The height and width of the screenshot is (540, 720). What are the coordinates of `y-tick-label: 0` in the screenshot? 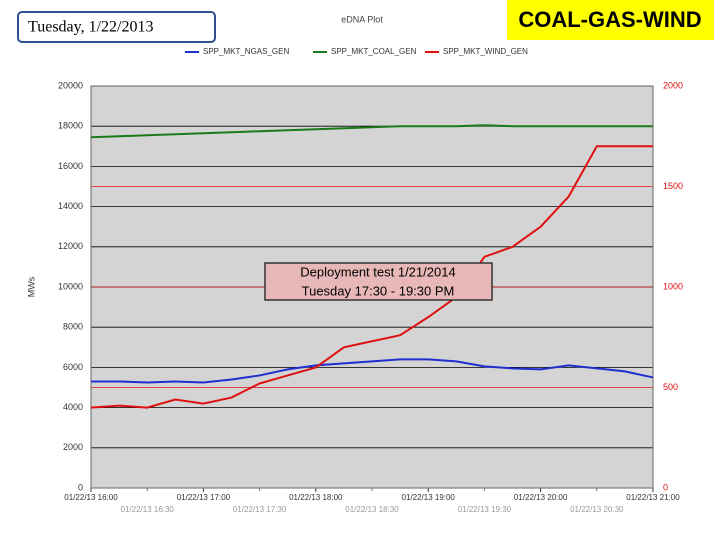 It's located at (80, 487).